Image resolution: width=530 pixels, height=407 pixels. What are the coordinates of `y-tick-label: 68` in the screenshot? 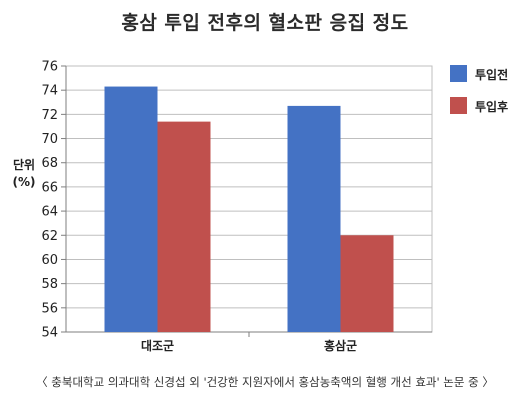 It's located at (49, 163).